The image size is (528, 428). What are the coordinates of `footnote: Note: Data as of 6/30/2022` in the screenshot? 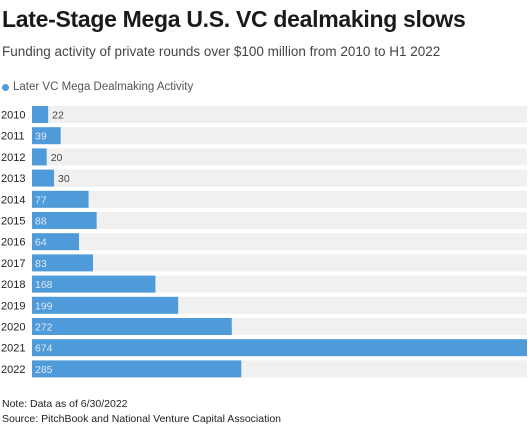 It's located at (65, 404).